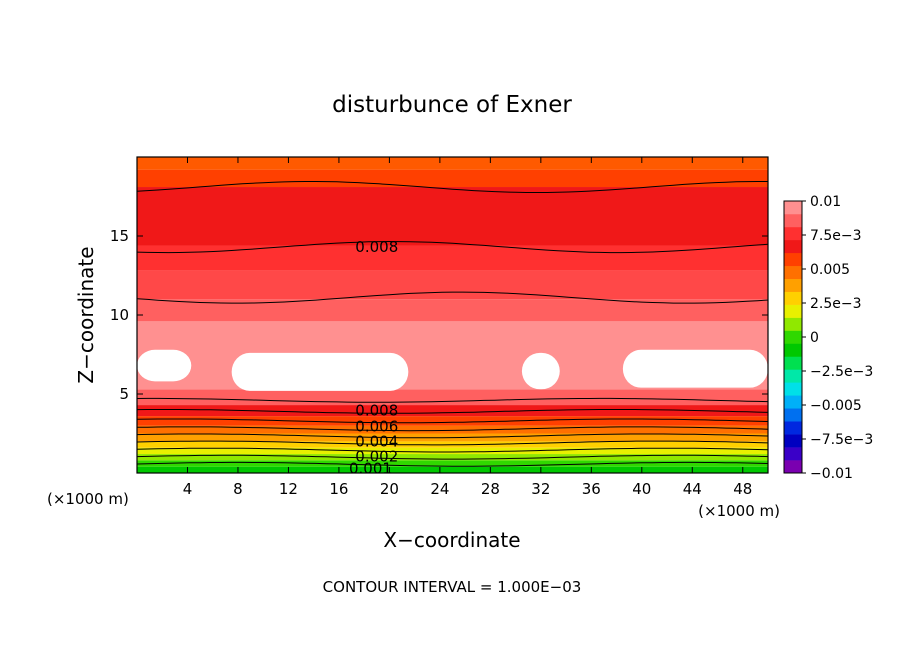 The width and height of the screenshot is (904, 654). Describe the element at coordinates (88, 499) in the screenshot. I see `x-unit-left: (×1000 m)` at that location.